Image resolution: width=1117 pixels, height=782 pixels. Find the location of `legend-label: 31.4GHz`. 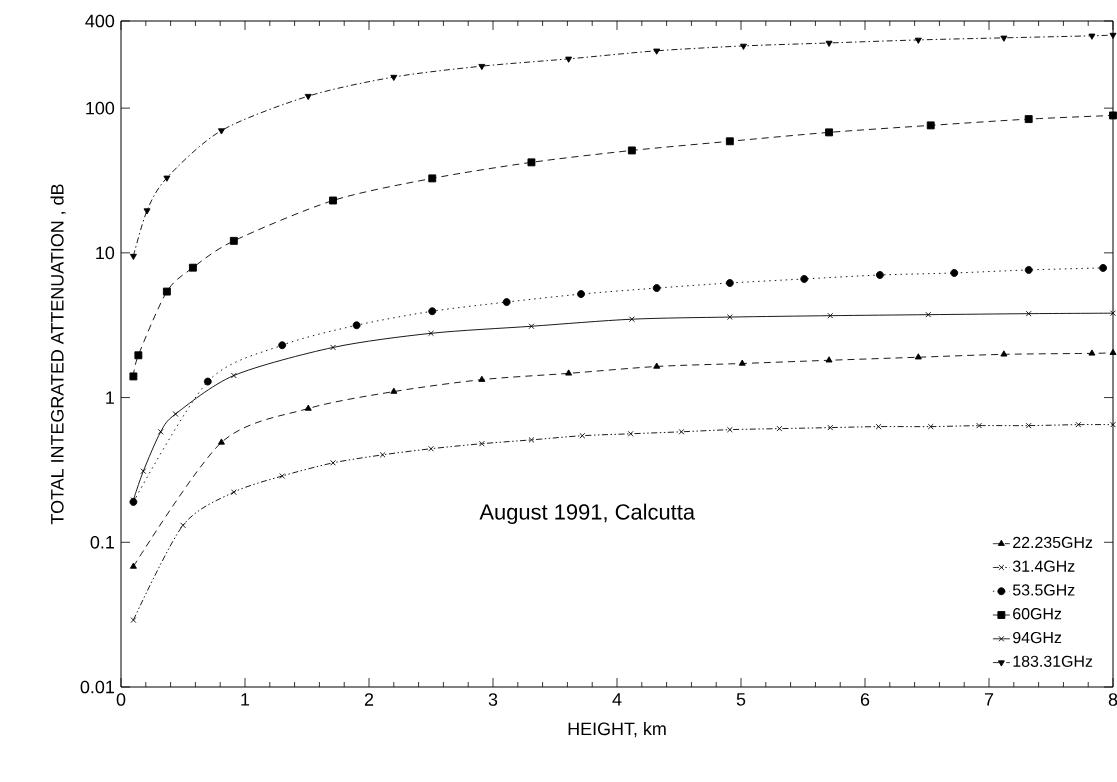

legend-label: 31.4GHz is located at coordinates (1043, 566).